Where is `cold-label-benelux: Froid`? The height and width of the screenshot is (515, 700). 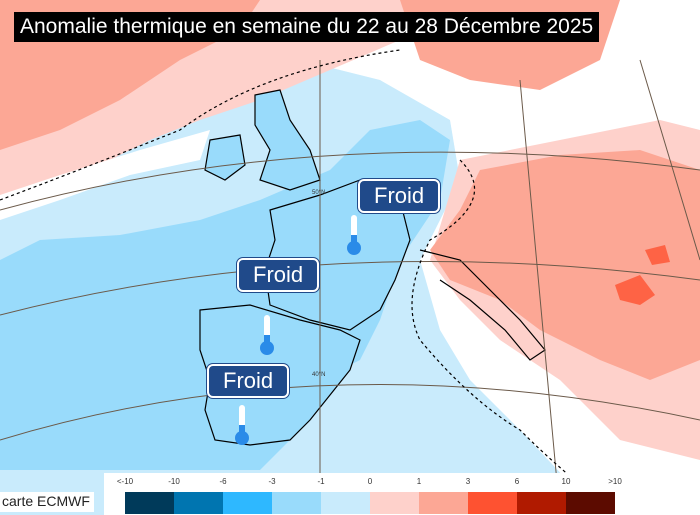 cold-label-benelux: Froid is located at coordinates (399, 196).